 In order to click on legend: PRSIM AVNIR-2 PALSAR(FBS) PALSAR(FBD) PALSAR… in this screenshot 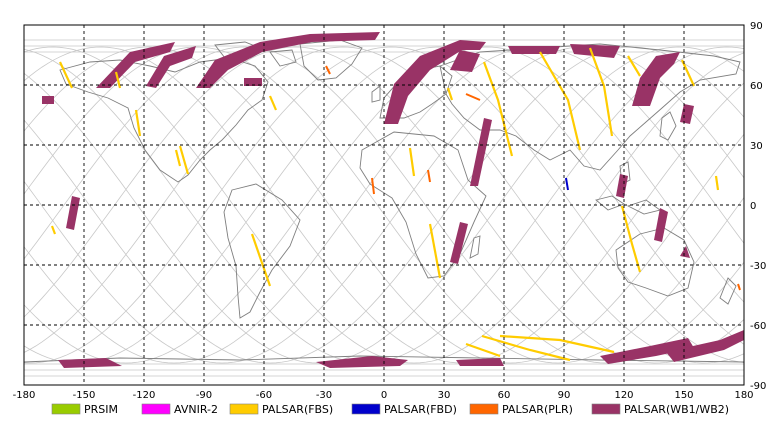, I will do `click(390, 409)`.